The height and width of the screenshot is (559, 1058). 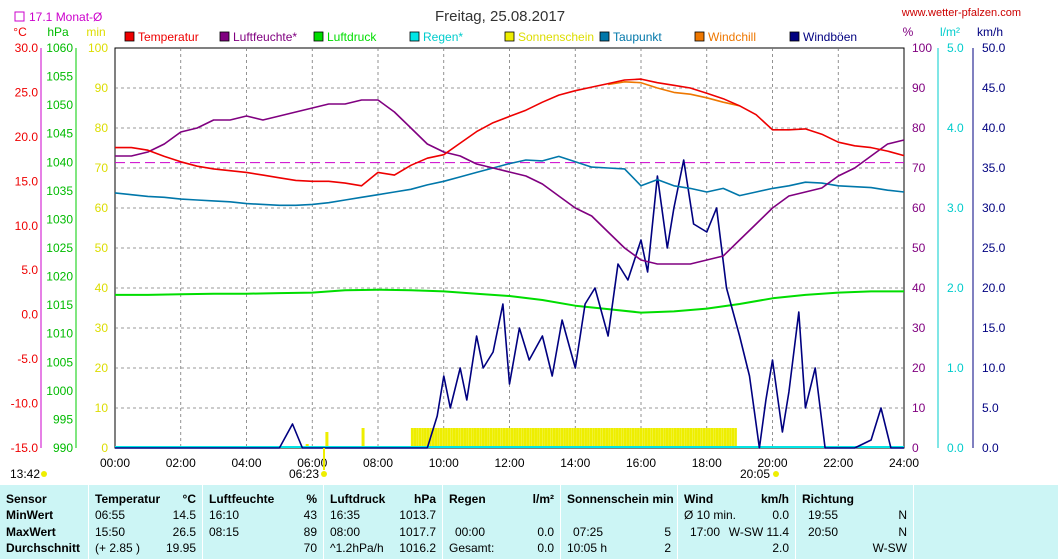 I want to click on dewpoint-line, so click(x=509, y=181).